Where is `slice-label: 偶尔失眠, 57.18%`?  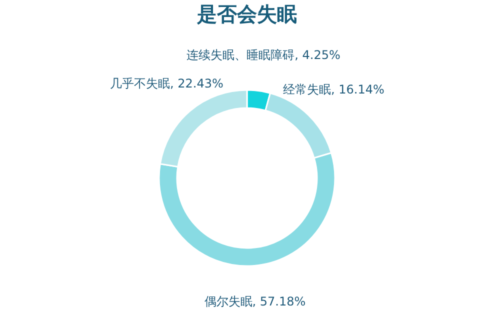 slice-label: 偶尔失眠, 57.18% is located at coordinates (255, 301).